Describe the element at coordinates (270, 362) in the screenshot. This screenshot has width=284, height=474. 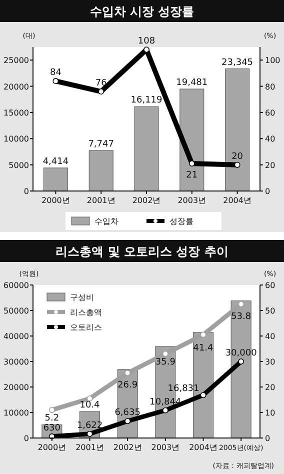
I see `y2-tick-label: 30` at that location.